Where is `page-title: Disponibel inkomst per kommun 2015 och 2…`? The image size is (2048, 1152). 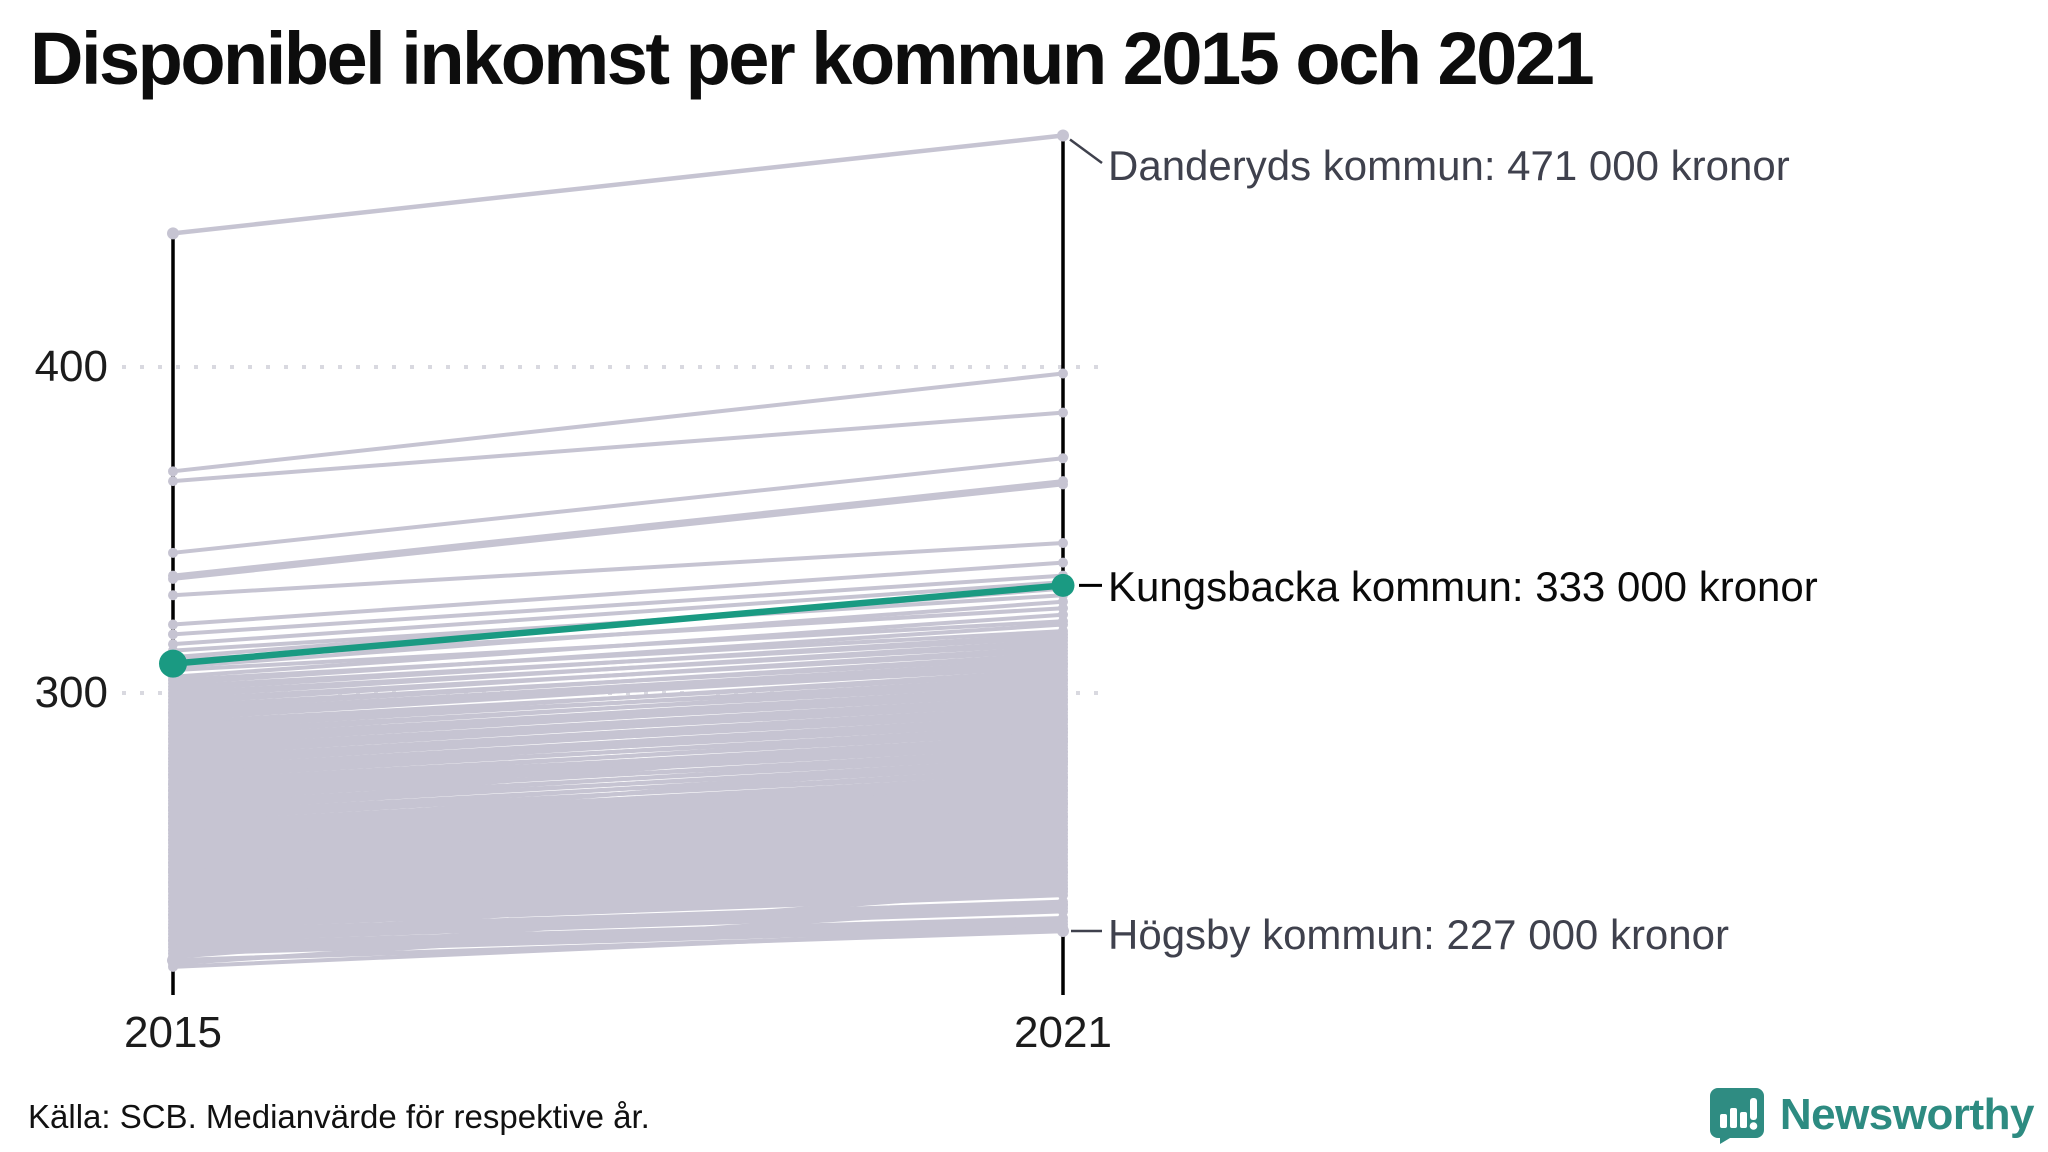
page-title: Disponibel inkomst per kommun 2015 och 2… is located at coordinates (812, 58).